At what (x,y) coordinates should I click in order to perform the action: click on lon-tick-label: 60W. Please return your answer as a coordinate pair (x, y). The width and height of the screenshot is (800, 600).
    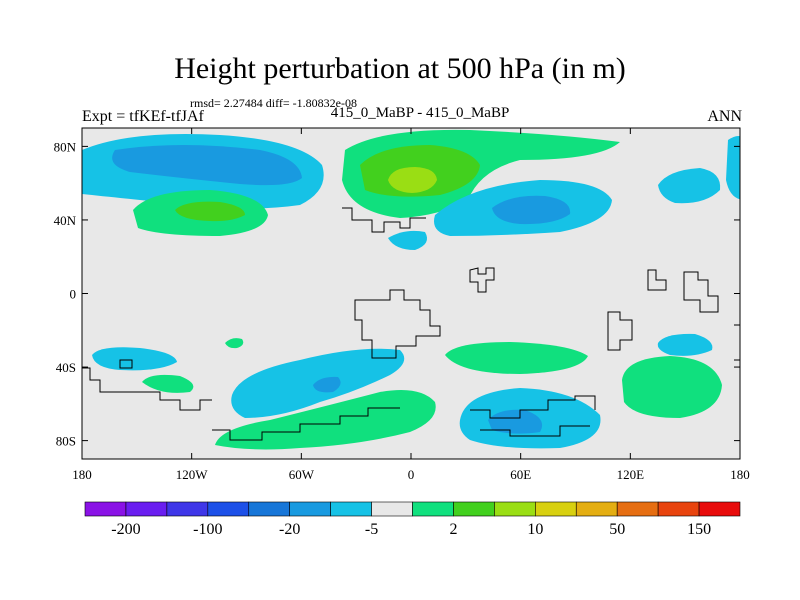
    Looking at the image, I should click on (302, 474).